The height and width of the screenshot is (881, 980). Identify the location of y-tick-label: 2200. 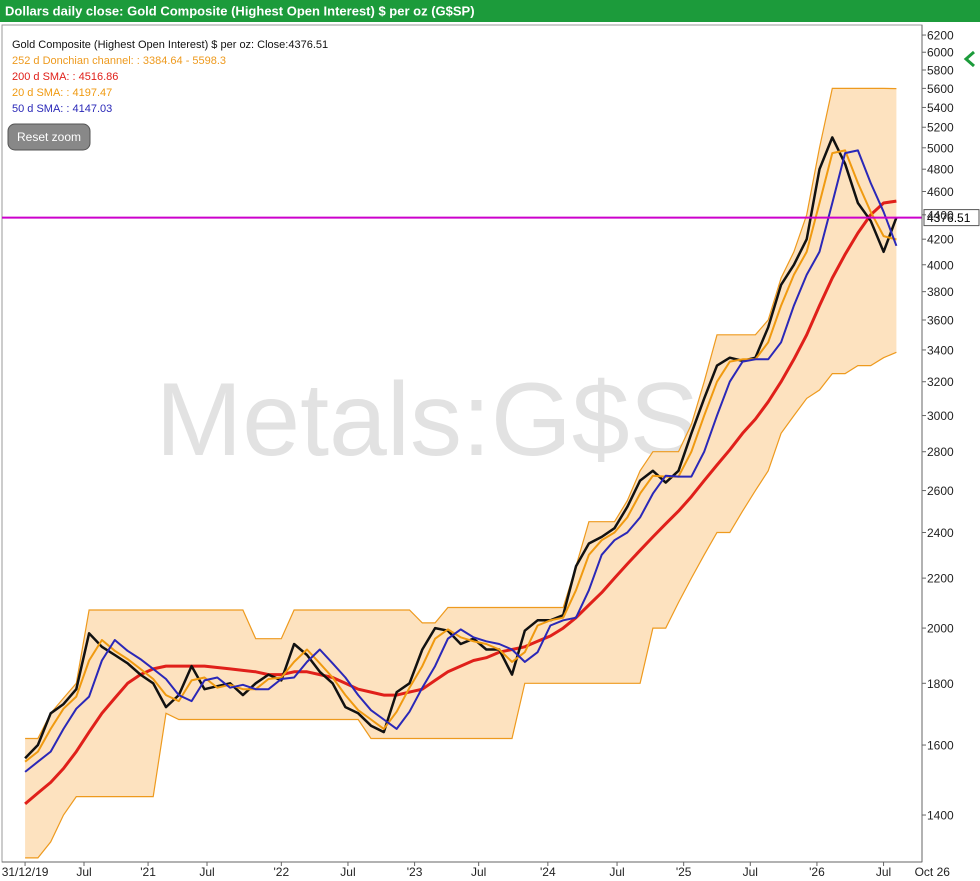
(940, 579).